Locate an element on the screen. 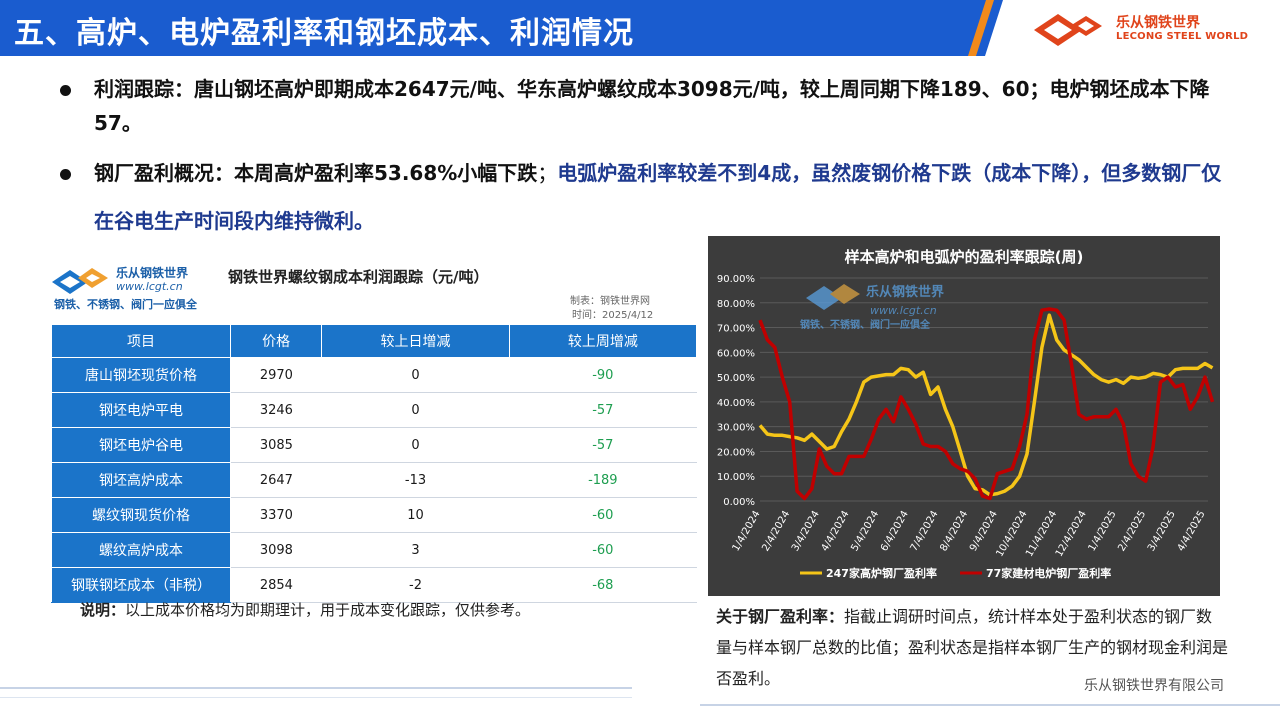  row-day-change: 10 is located at coordinates (415, 515).